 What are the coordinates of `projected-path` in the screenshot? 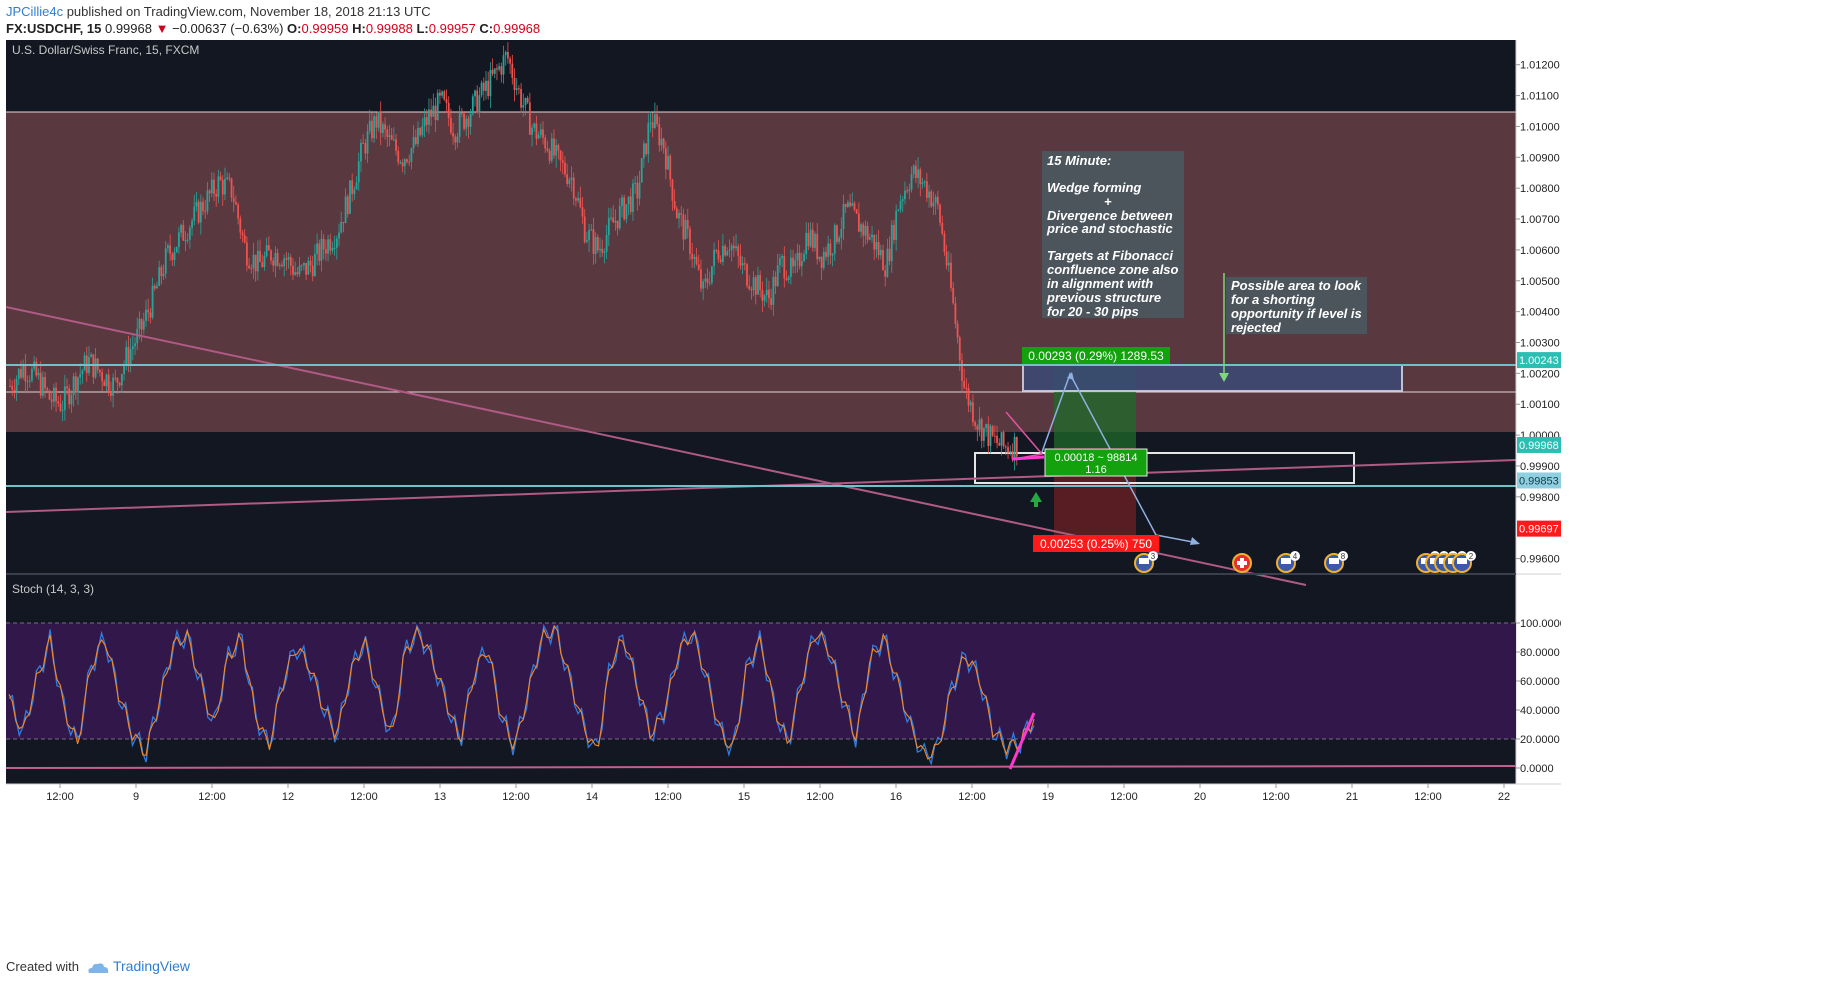 It's located at (1099, 454).